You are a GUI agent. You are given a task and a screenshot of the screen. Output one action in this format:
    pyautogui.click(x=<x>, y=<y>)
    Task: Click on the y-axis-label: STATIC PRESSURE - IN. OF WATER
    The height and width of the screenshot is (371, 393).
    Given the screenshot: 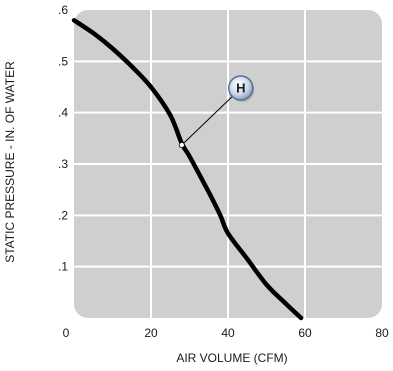 What is the action you would take?
    pyautogui.click(x=10, y=162)
    